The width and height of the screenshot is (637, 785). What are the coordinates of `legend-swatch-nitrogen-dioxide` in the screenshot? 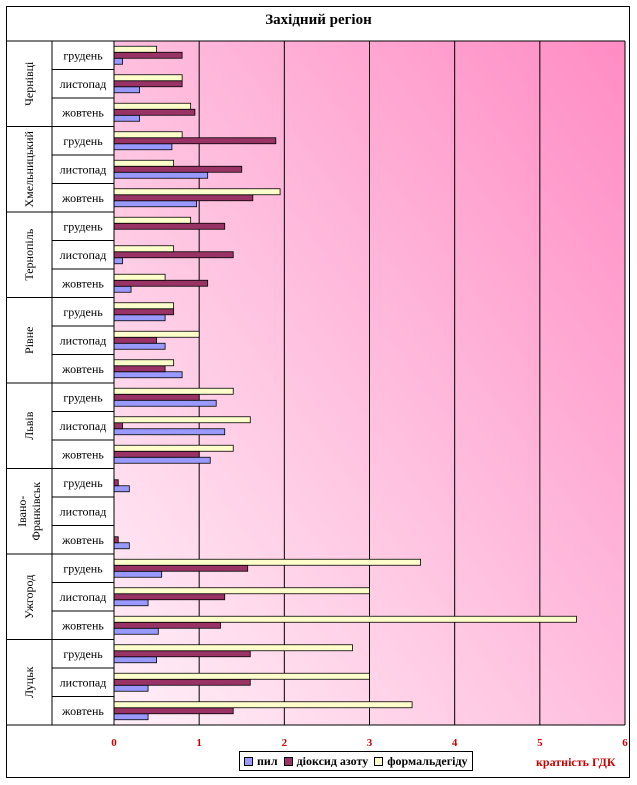 It's located at (288, 761).